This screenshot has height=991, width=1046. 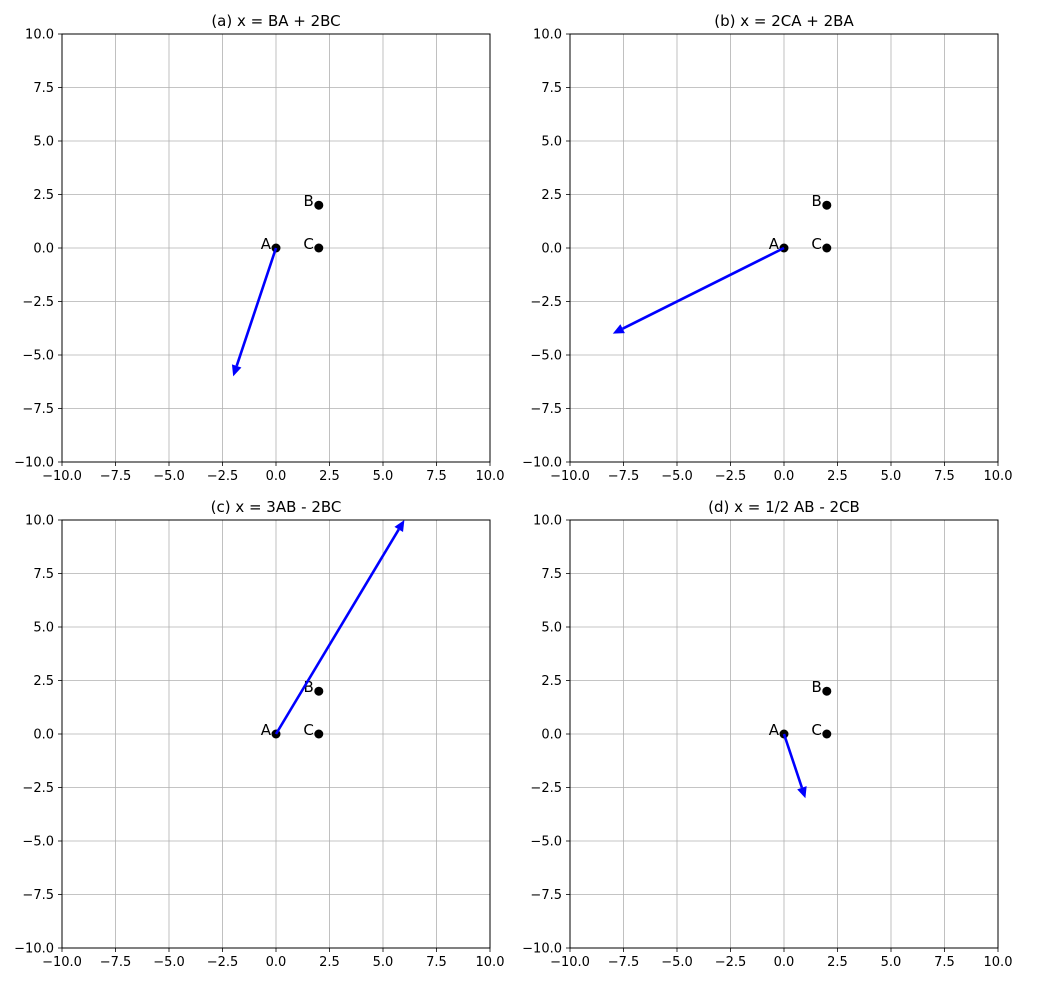 What do you see at coordinates (276, 507) in the screenshot?
I see `subplot-title: (c) x = 3AB - 2BC` at bounding box center [276, 507].